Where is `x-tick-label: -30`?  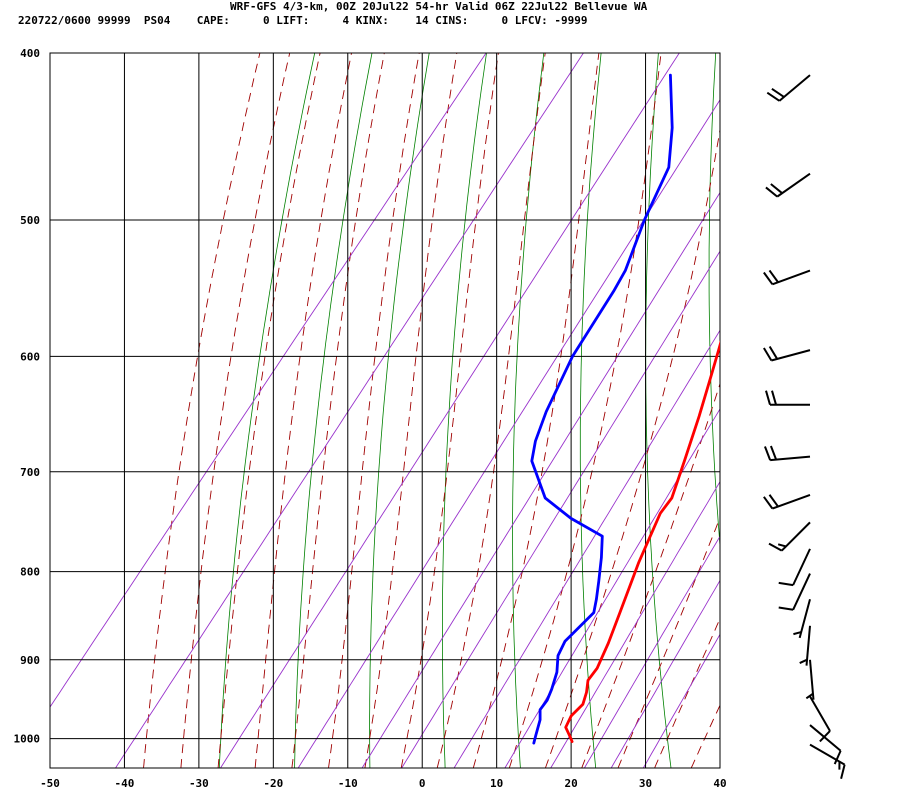 x-tick-label: -30 is located at coordinates (199, 783).